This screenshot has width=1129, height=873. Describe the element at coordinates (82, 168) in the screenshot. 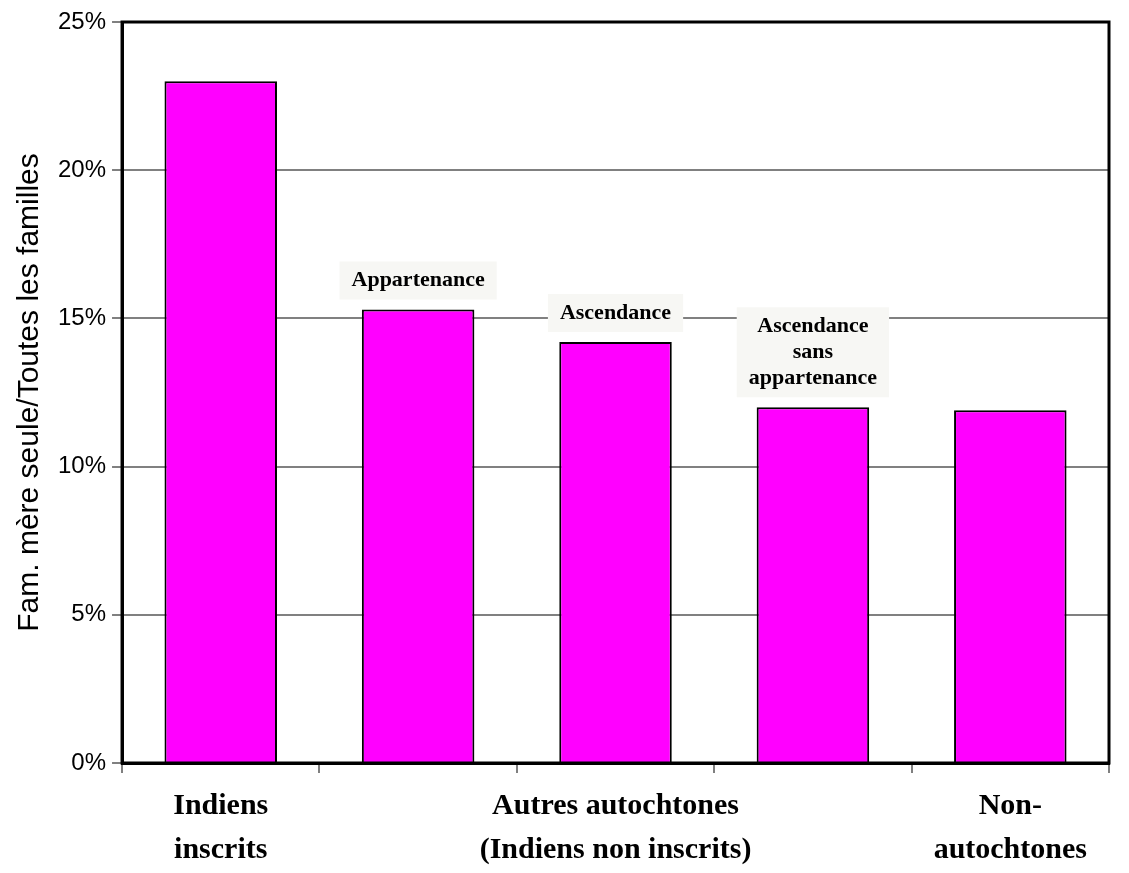

I see `y-tick-label: 20%` at that location.